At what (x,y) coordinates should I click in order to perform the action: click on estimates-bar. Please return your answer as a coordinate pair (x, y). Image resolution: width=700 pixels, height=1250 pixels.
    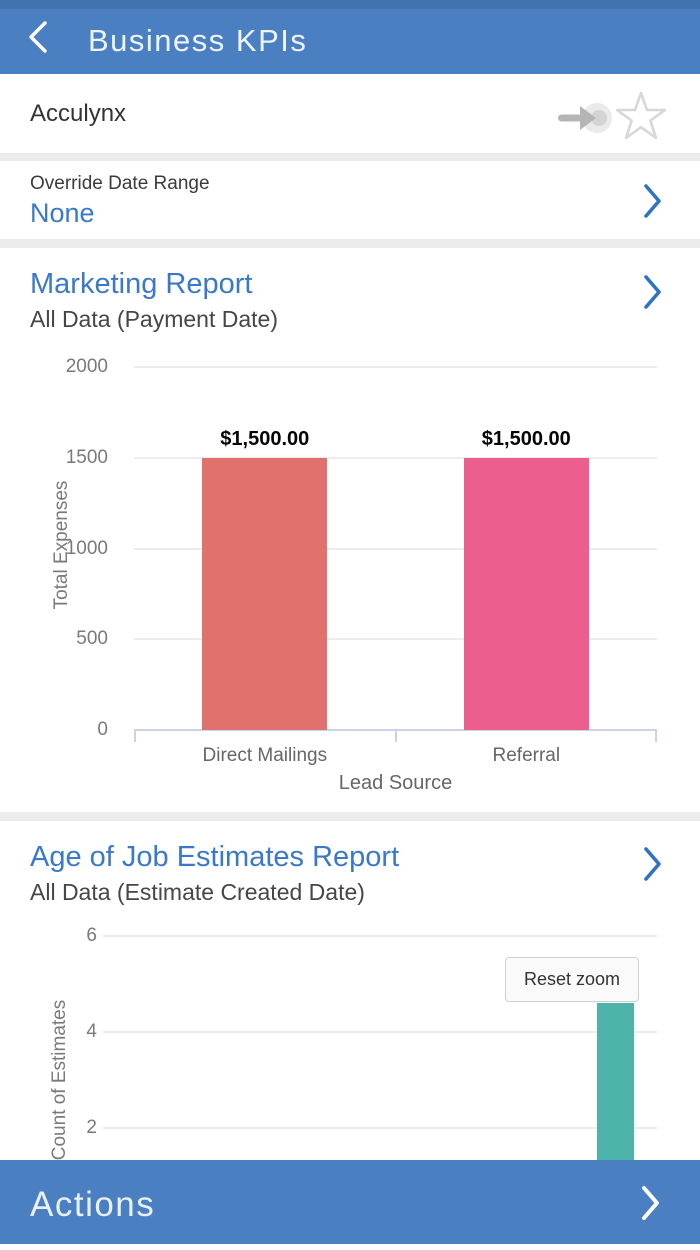
    Looking at the image, I should click on (615, 1081).